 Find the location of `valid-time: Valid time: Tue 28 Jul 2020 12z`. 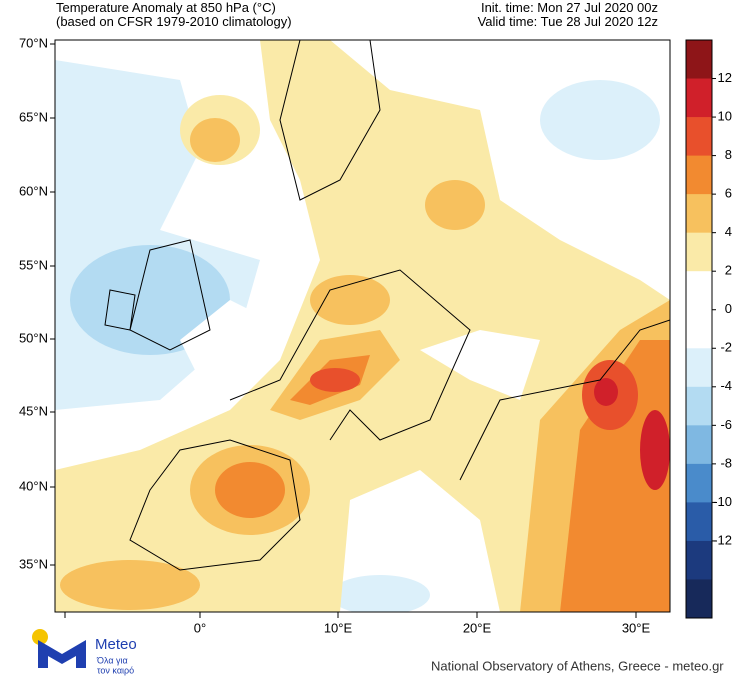

valid-time: Valid time: Tue 28 Jul 2020 12z is located at coordinates (567, 21).